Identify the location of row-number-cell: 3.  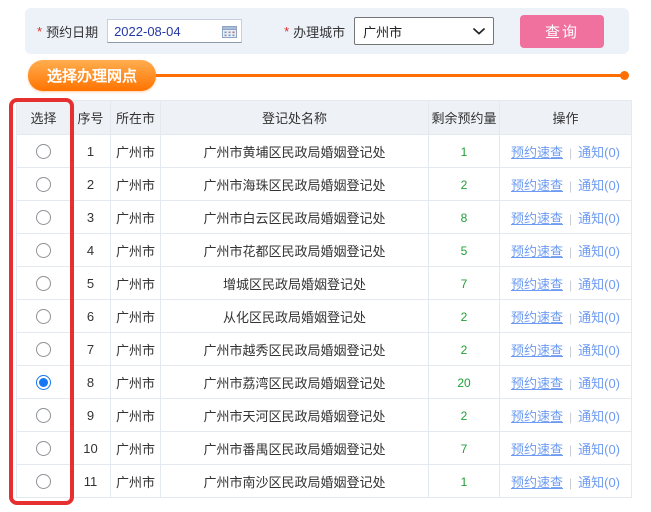
(90, 217).